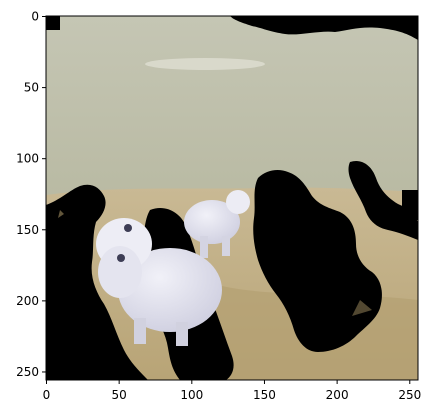 This screenshot has width=431, height=418. What do you see at coordinates (27, 159) in the screenshot?
I see `y-tick-label: 100` at bounding box center [27, 159].